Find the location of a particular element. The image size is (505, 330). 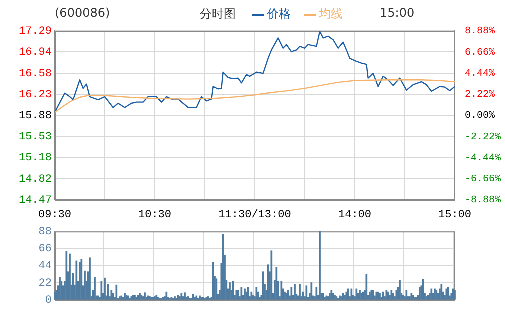

chart-subtitle: 分时图 is located at coordinates (218, 14).